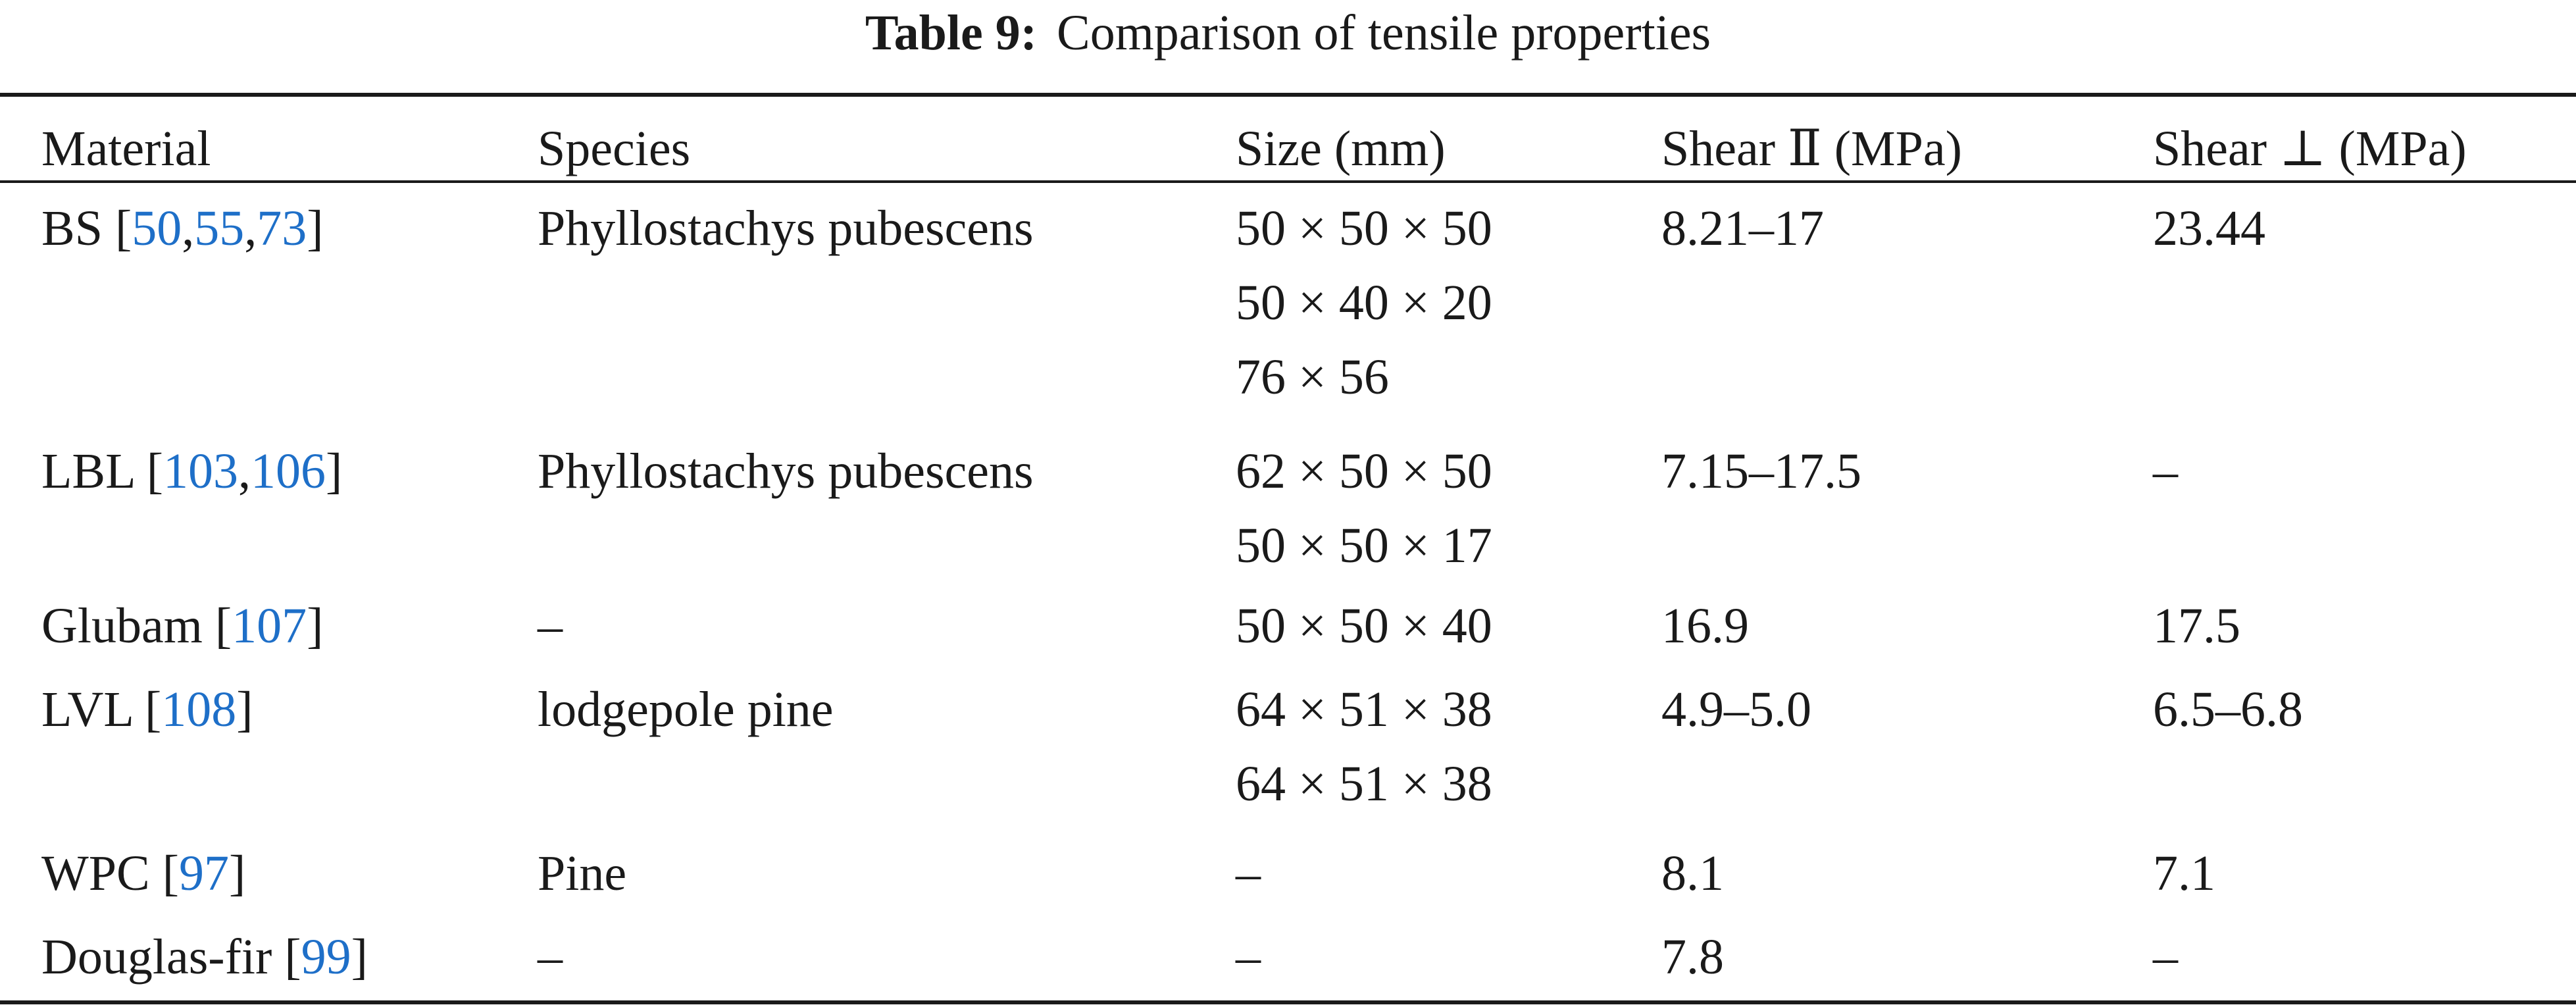 The height and width of the screenshot is (1007, 2576). I want to click on header-shear-parallel: Shear Ⅱ (MPa), so click(1811, 148).